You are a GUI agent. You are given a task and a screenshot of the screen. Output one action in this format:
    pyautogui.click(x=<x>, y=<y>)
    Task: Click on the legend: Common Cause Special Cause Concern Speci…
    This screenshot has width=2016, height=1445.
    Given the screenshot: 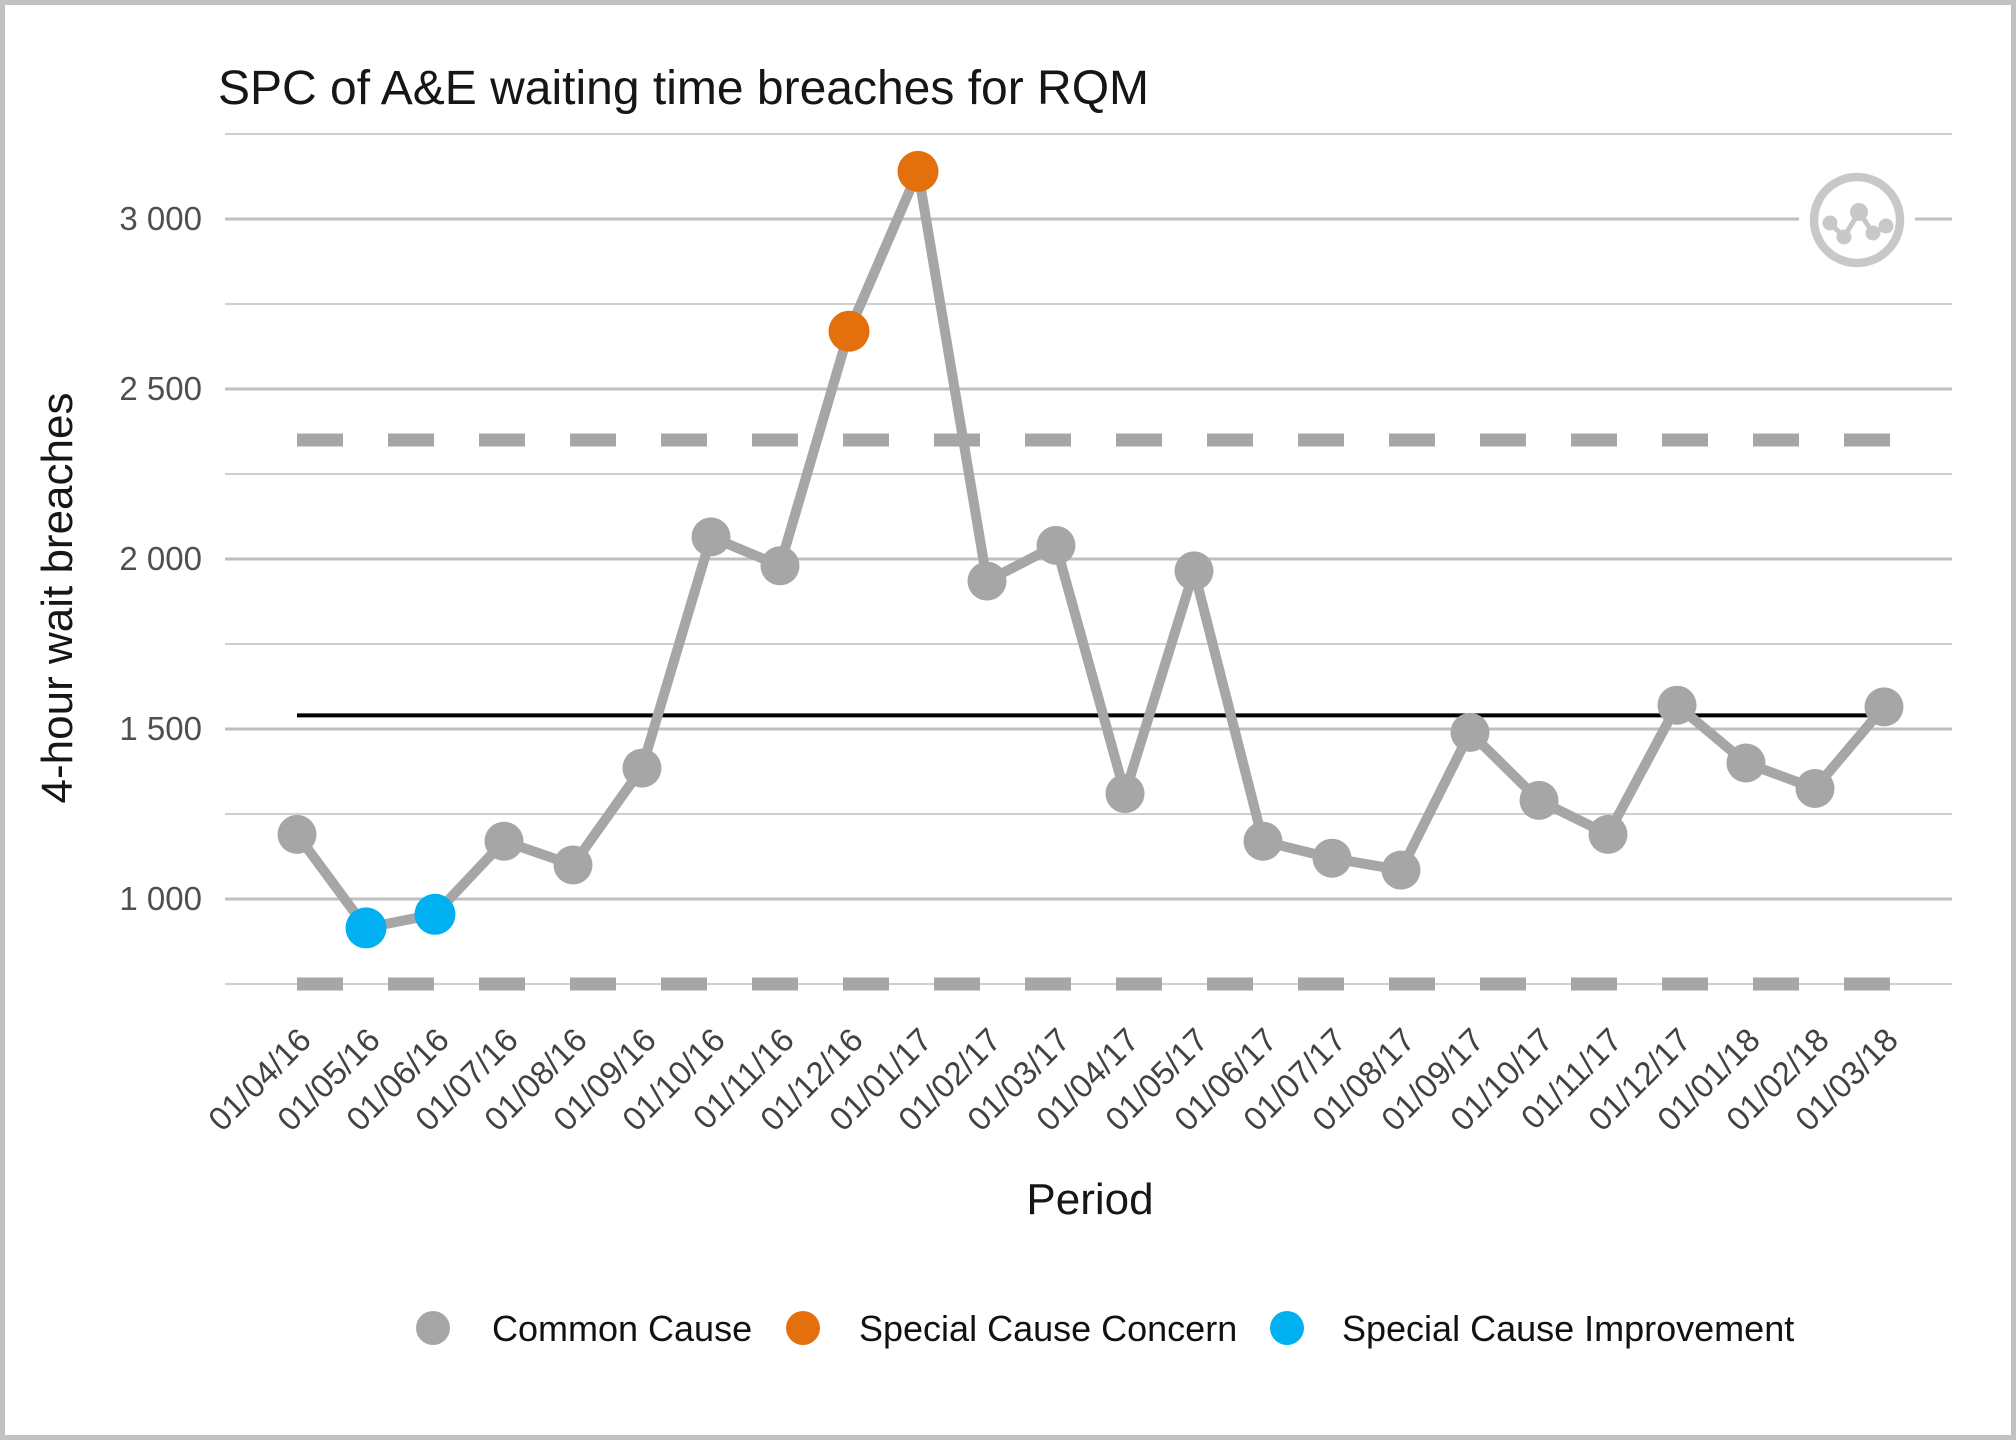 What is the action you would take?
    pyautogui.click(x=1105, y=1328)
    